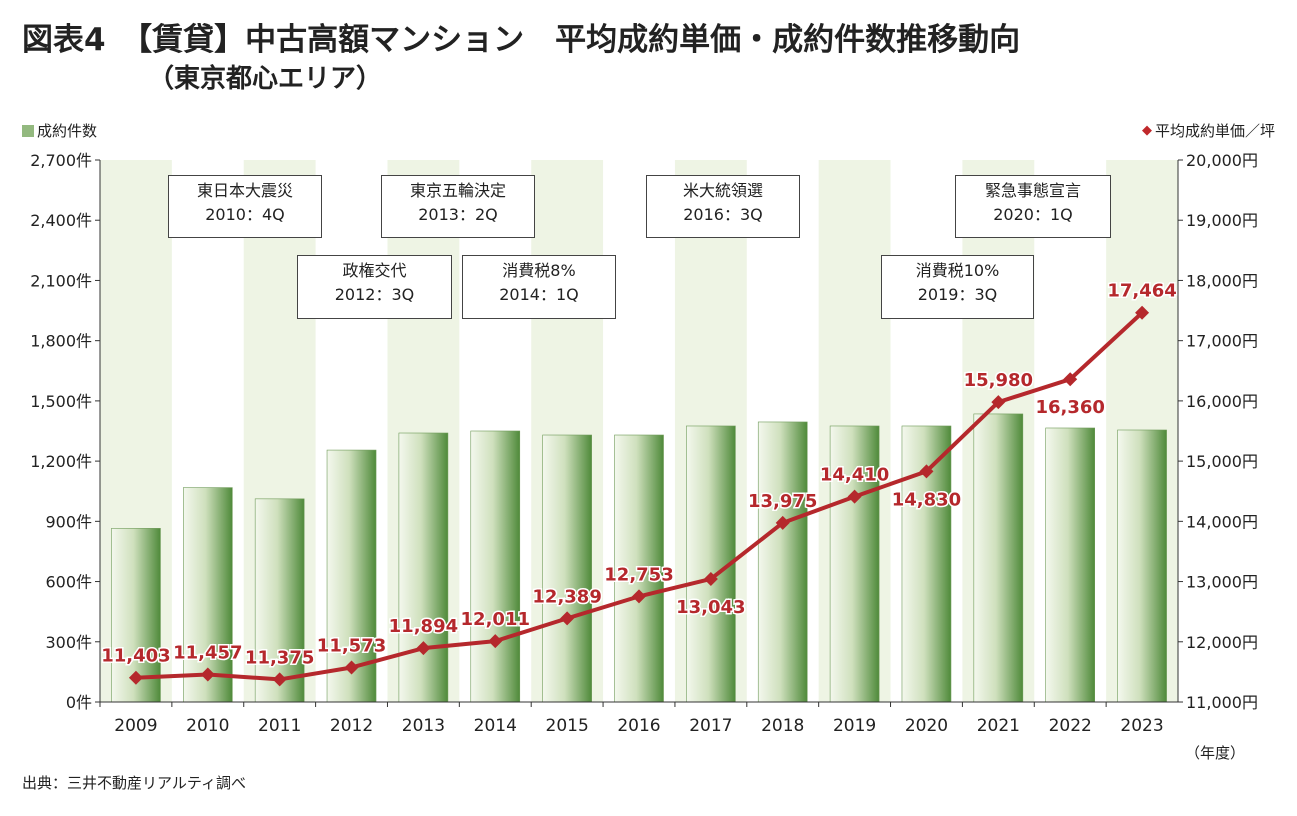 The width and height of the screenshot is (1297, 816). Describe the element at coordinates (782, 562) in the screenshot. I see `bar-2018` at that location.